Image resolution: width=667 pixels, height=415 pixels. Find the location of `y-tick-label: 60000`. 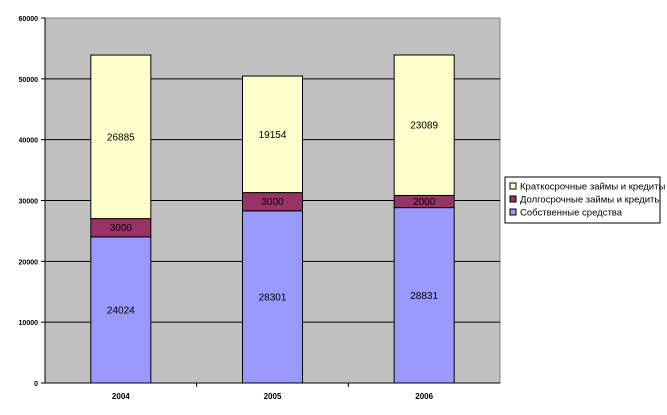

y-tick-label: 60000 is located at coordinates (29, 19).